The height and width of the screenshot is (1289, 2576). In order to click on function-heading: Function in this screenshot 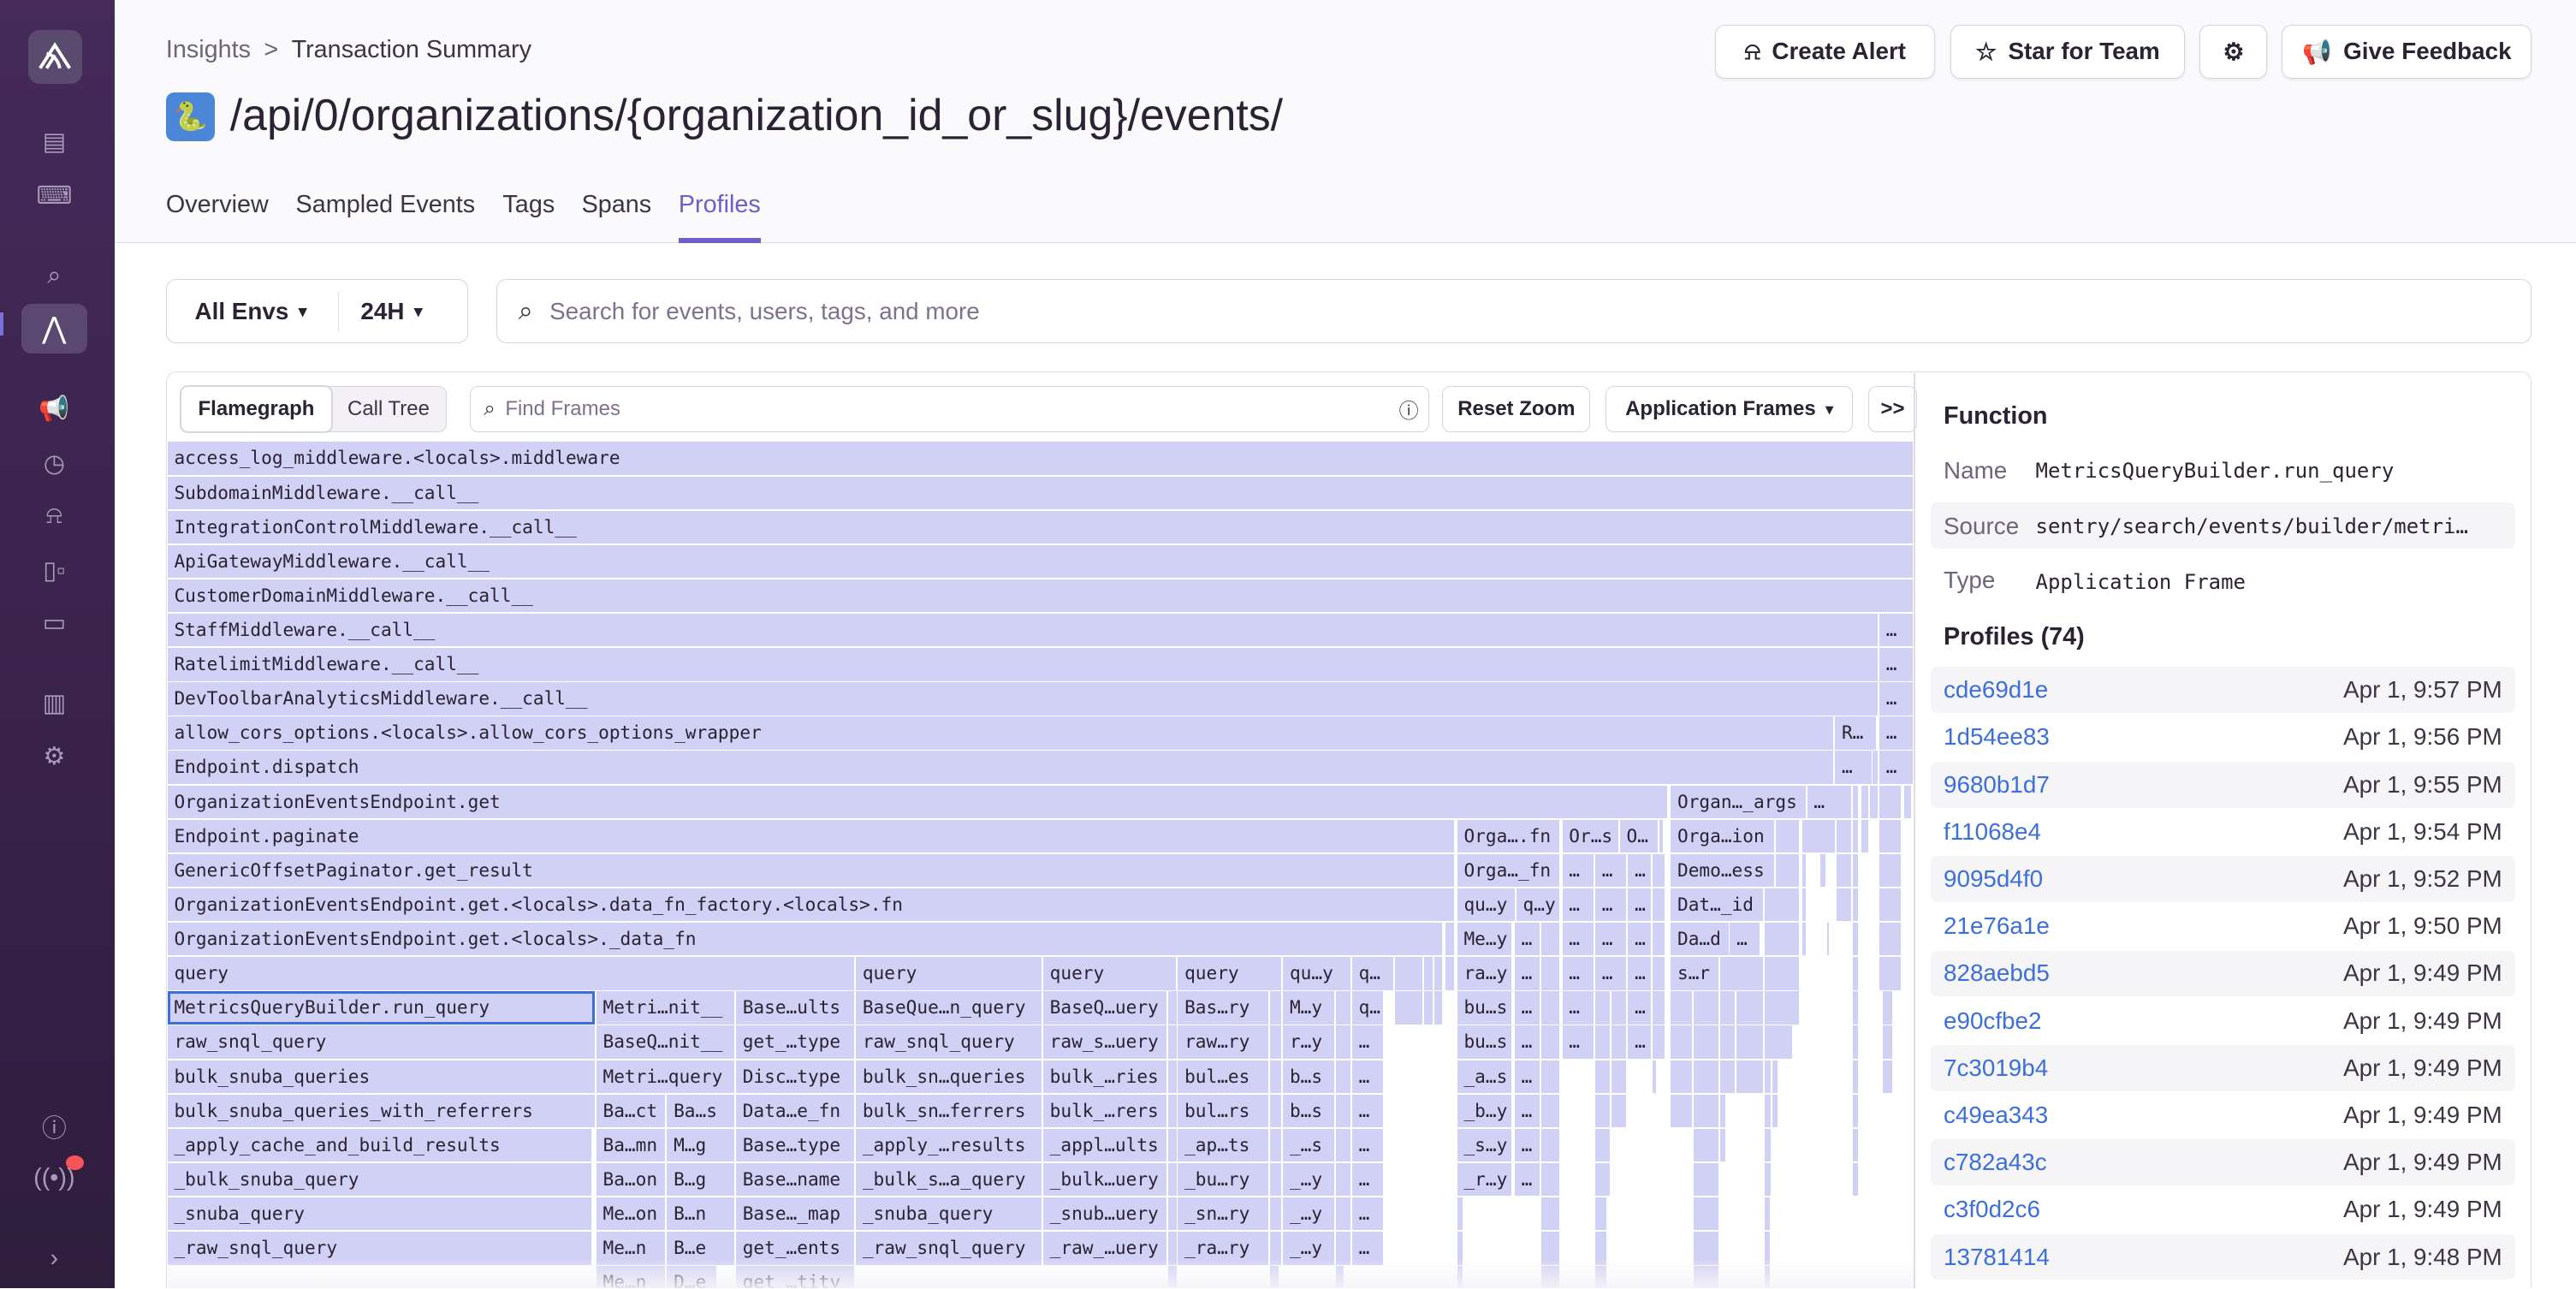, I will do `click(1996, 416)`.